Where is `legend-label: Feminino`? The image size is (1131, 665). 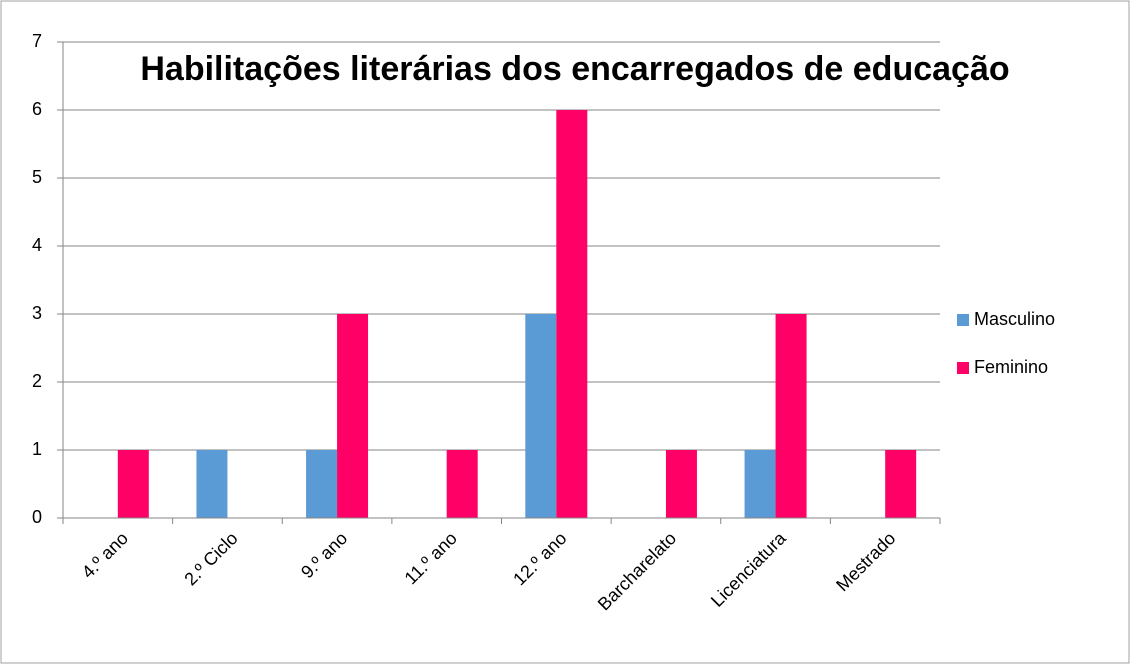 legend-label: Feminino is located at coordinates (1011, 367).